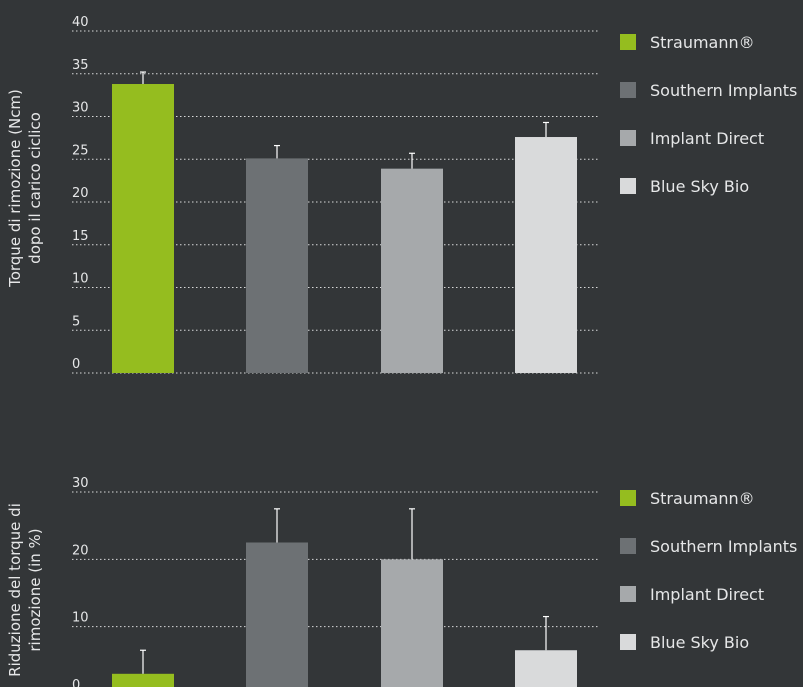 The image size is (803, 687). Describe the element at coordinates (80, 236) in the screenshot. I see `y-tick-label: 15` at that location.